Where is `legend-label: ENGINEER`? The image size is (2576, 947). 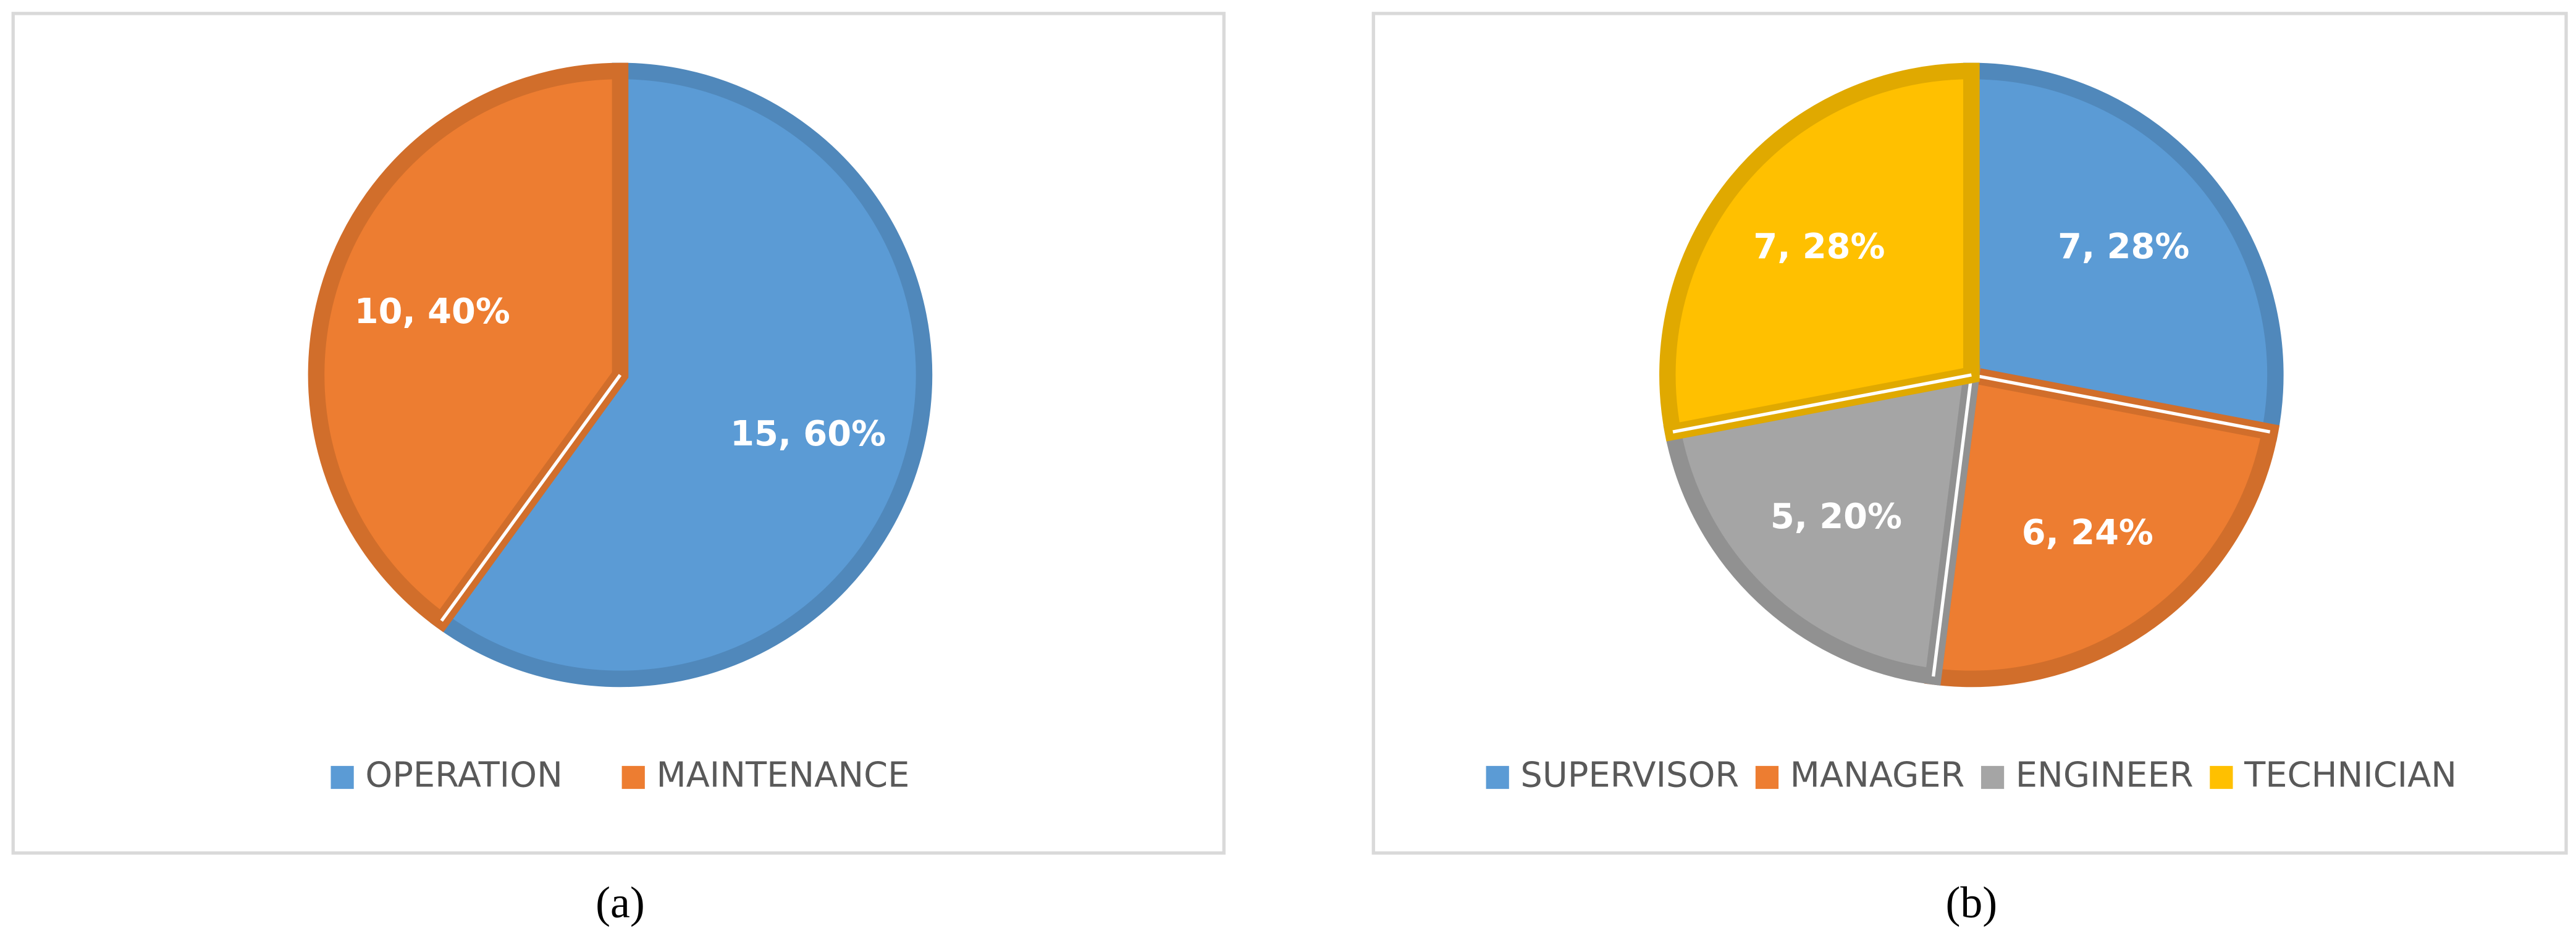 legend-label: ENGINEER is located at coordinates (2105, 775).